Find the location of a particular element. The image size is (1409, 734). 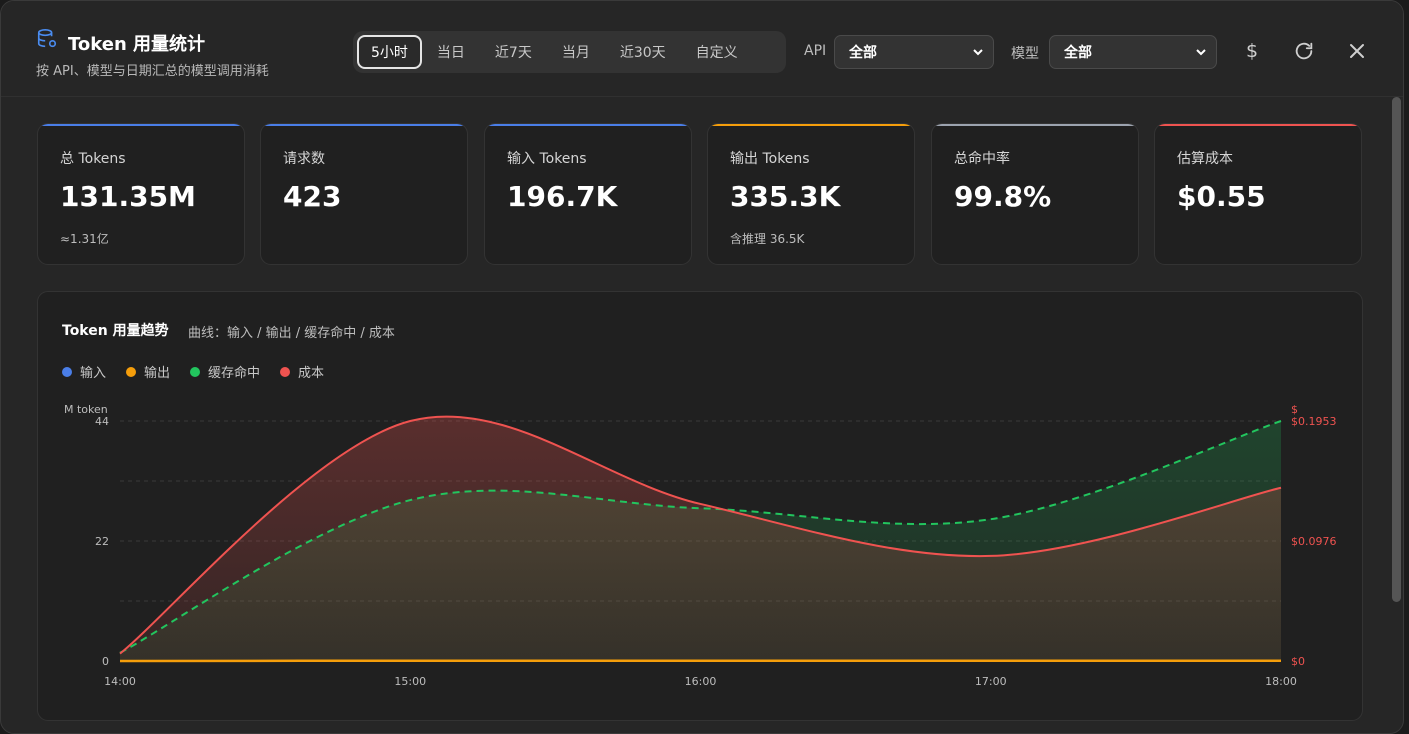

y-tick-label: 44 is located at coordinates (102, 421).